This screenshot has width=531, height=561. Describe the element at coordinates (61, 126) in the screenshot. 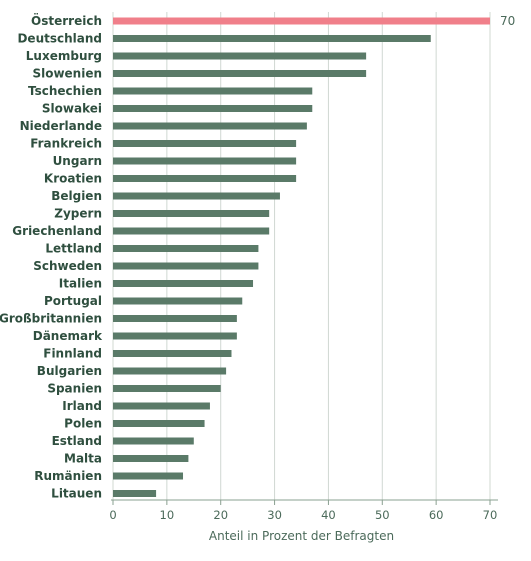

I see `category-label: Niederlande` at that location.